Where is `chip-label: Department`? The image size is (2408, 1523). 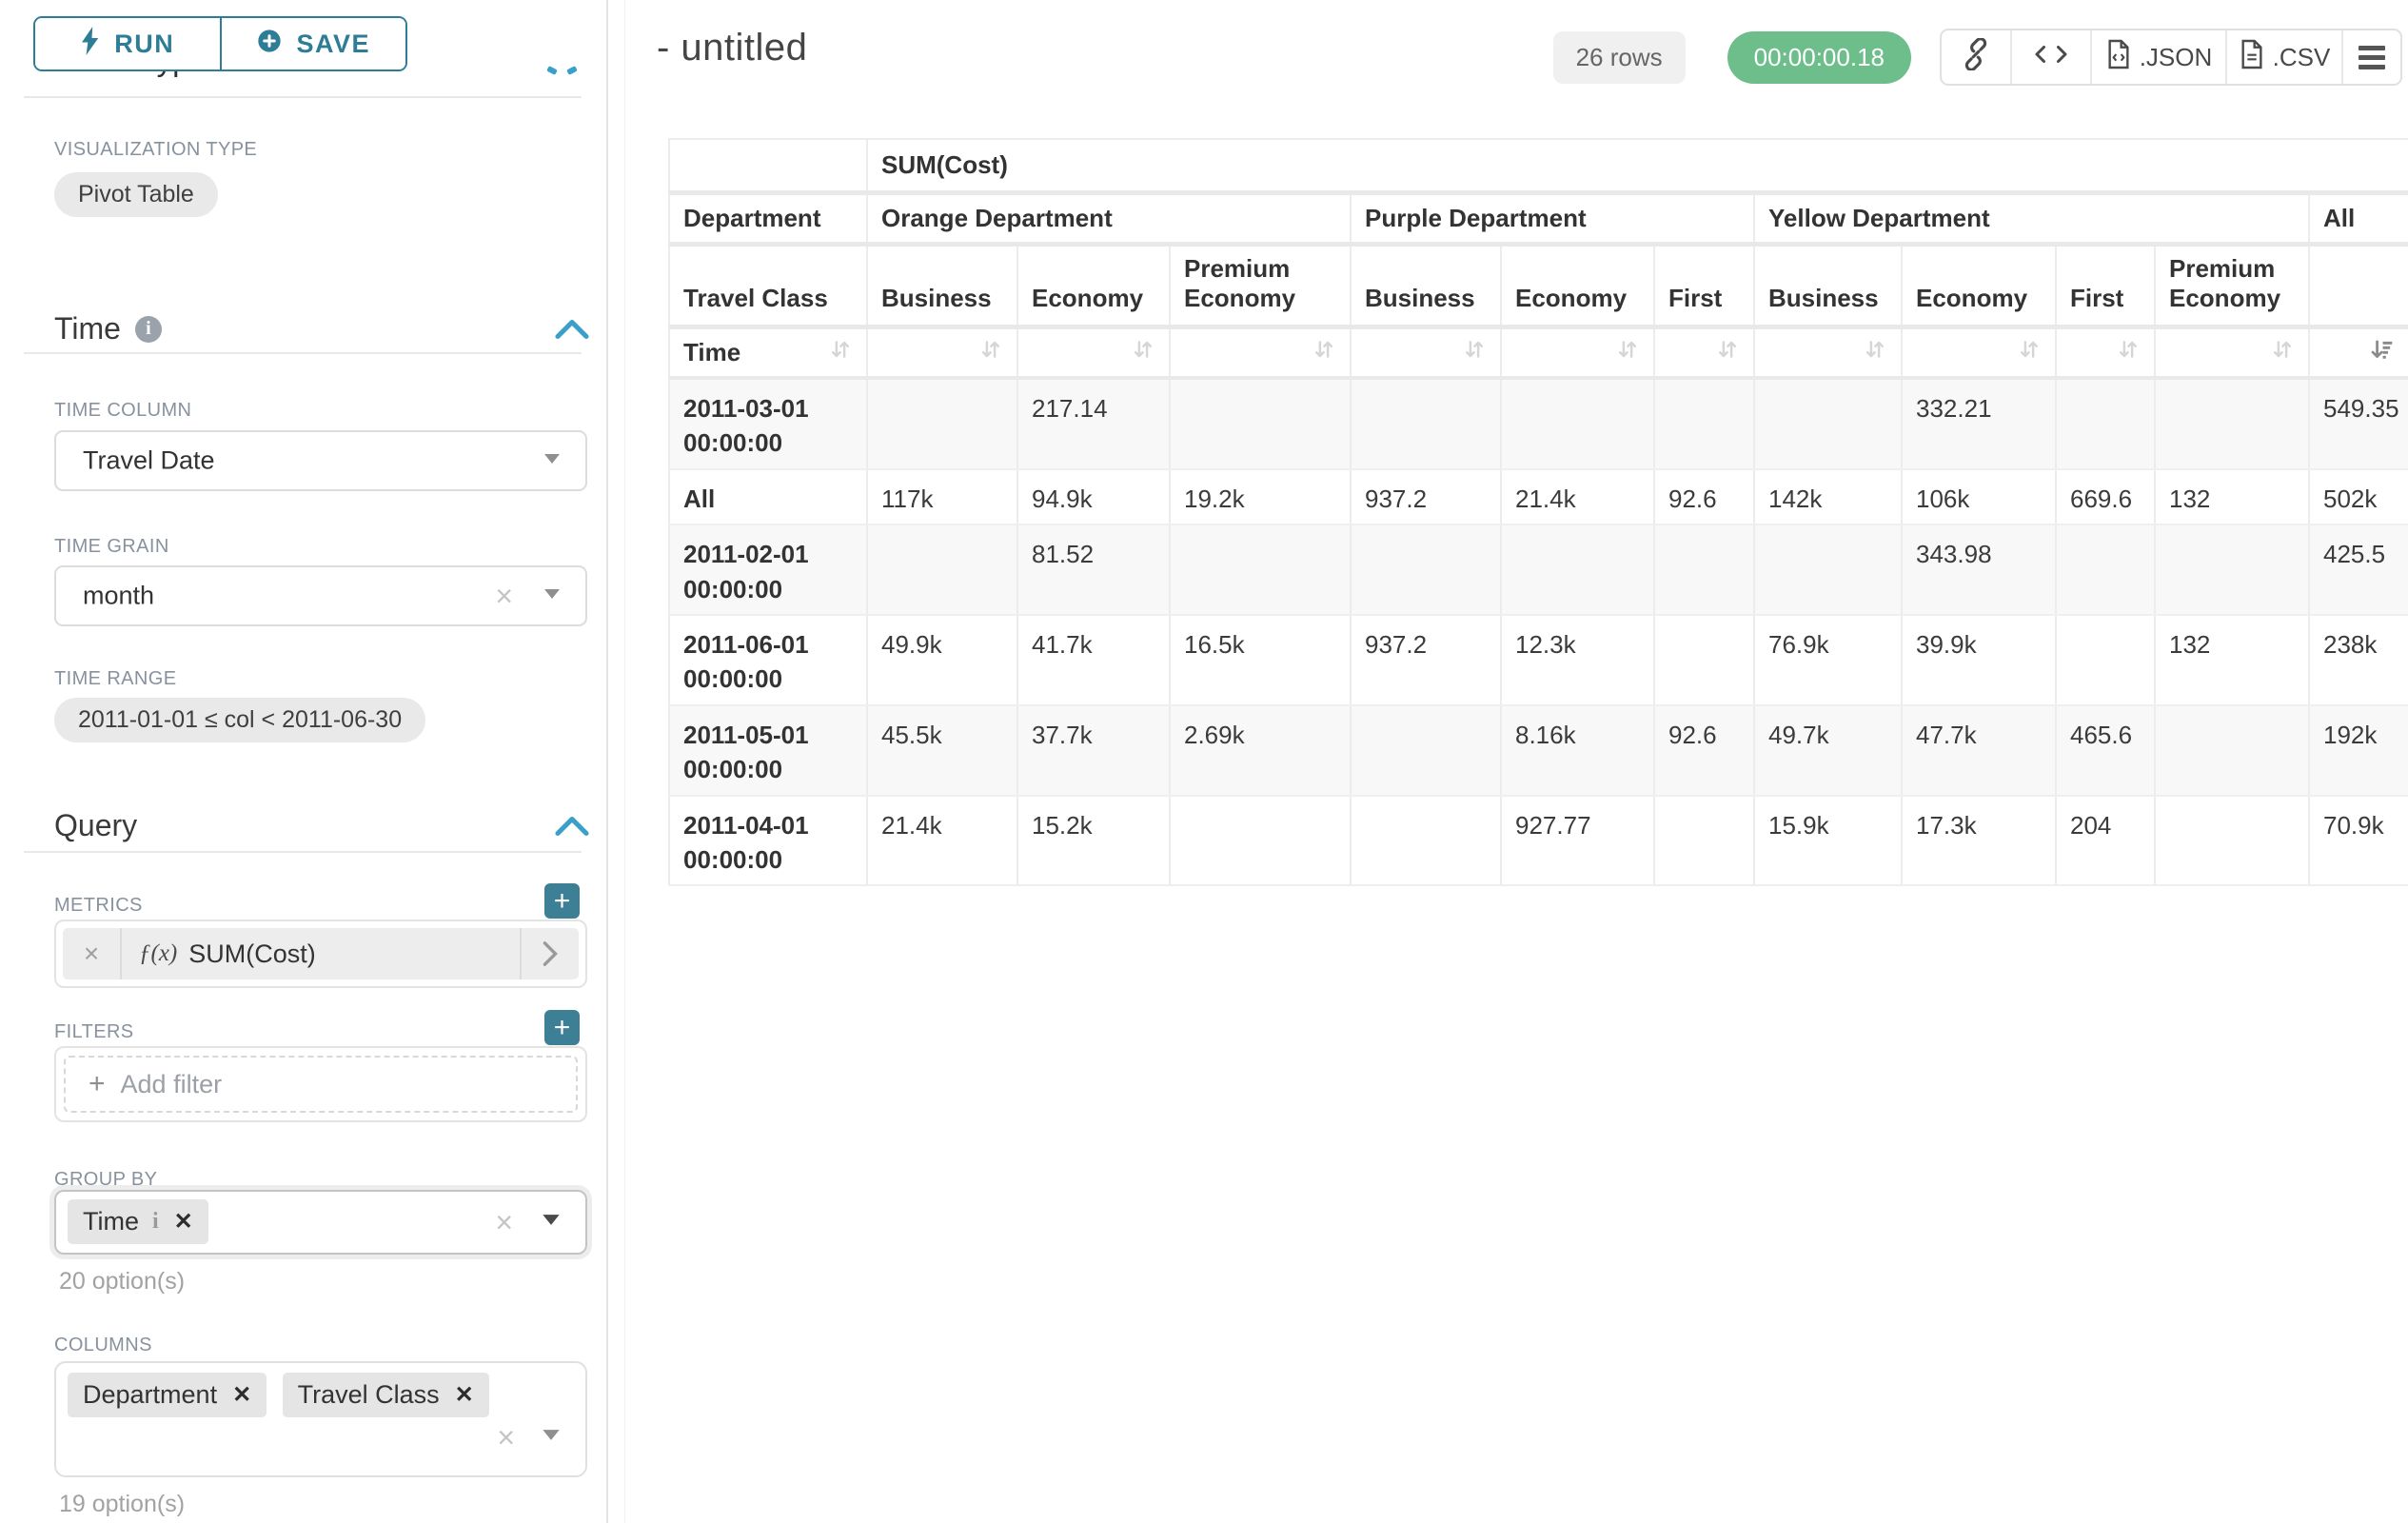 chip-label: Department is located at coordinates (150, 1395).